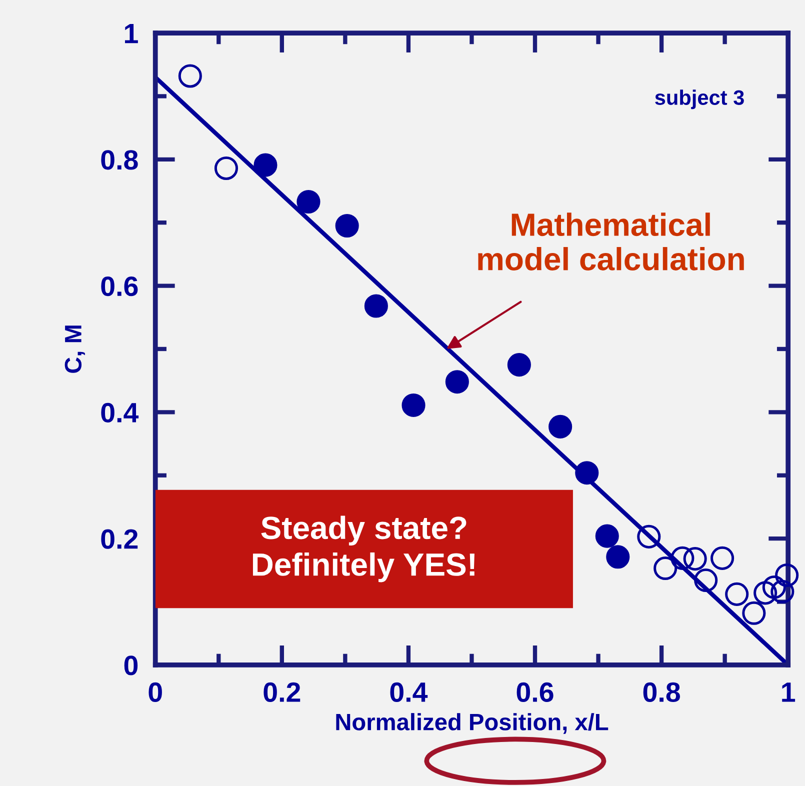 Image resolution: width=805 pixels, height=786 pixels. I want to click on y-tick-label: 0.2, so click(119, 539).